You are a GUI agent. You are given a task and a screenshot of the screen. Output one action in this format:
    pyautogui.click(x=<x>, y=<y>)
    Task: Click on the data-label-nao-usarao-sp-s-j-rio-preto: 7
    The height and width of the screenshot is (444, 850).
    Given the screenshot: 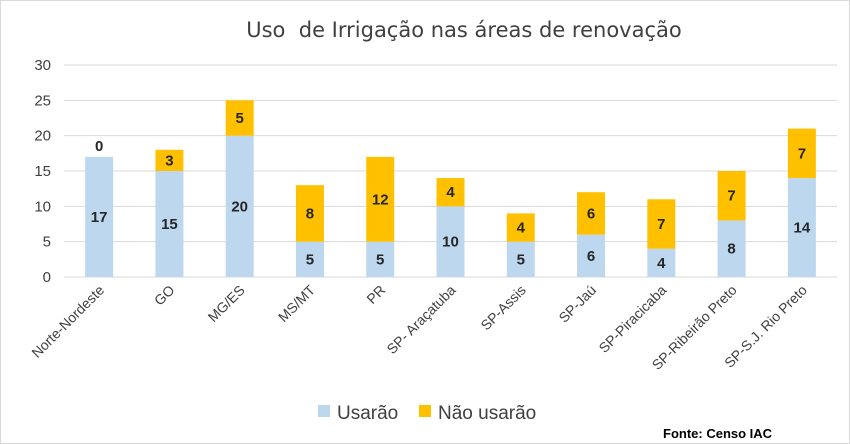 What is the action you would take?
    pyautogui.click(x=802, y=153)
    